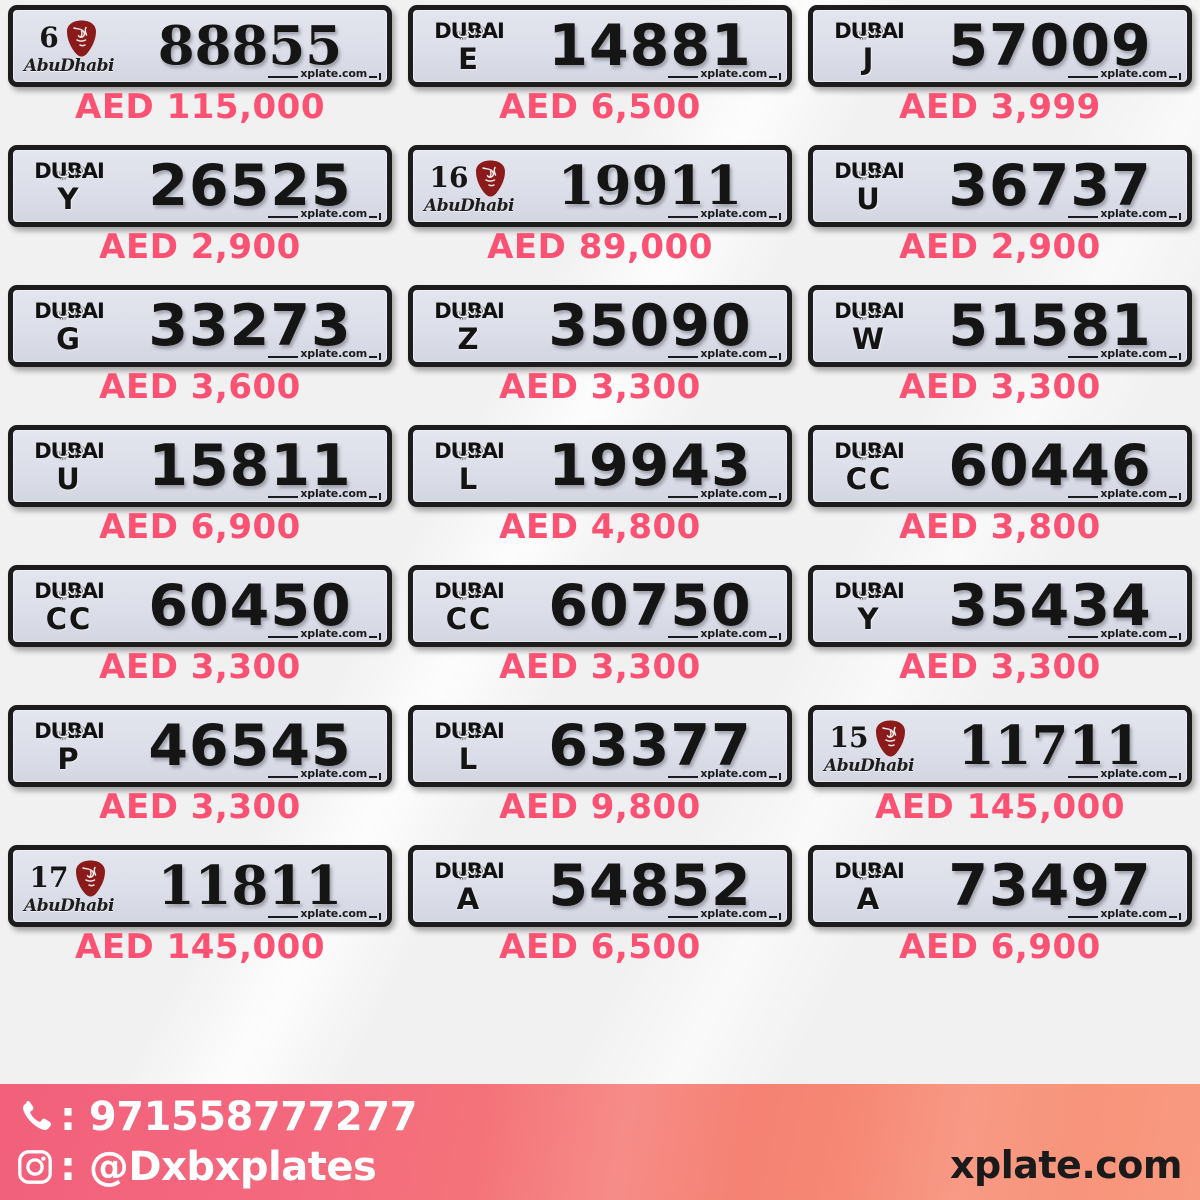  I want to click on license-plate: 15 AbuDhabi 11711 xplate.com, so click(1000, 746).